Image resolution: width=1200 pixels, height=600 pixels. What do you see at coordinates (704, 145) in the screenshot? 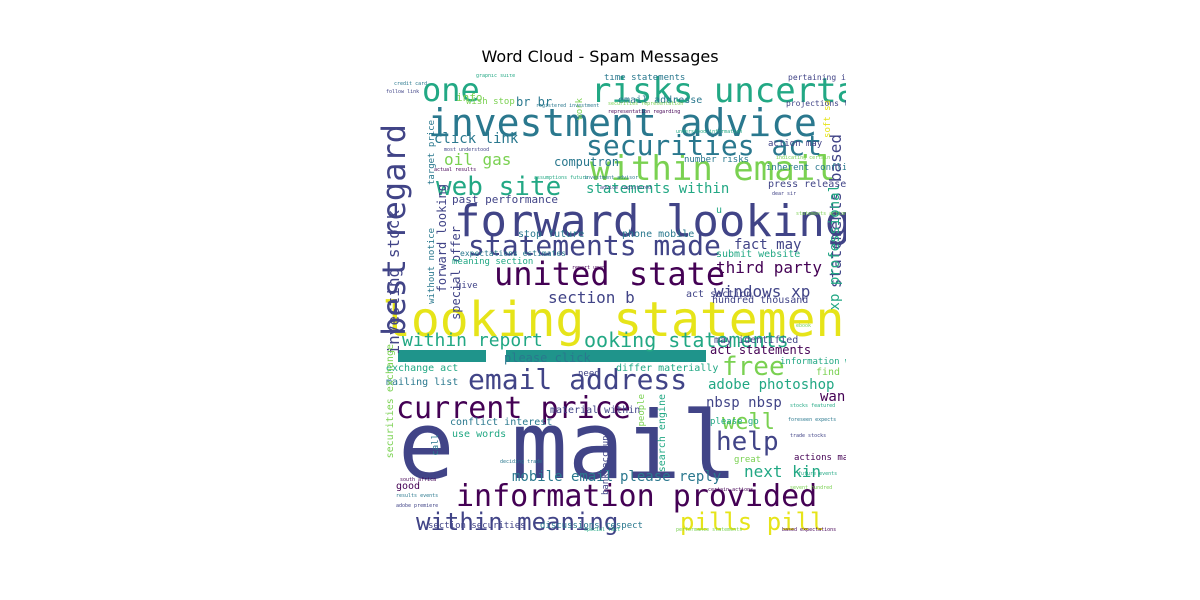
I see `cloud-word: securities act` at bounding box center [704, 145].